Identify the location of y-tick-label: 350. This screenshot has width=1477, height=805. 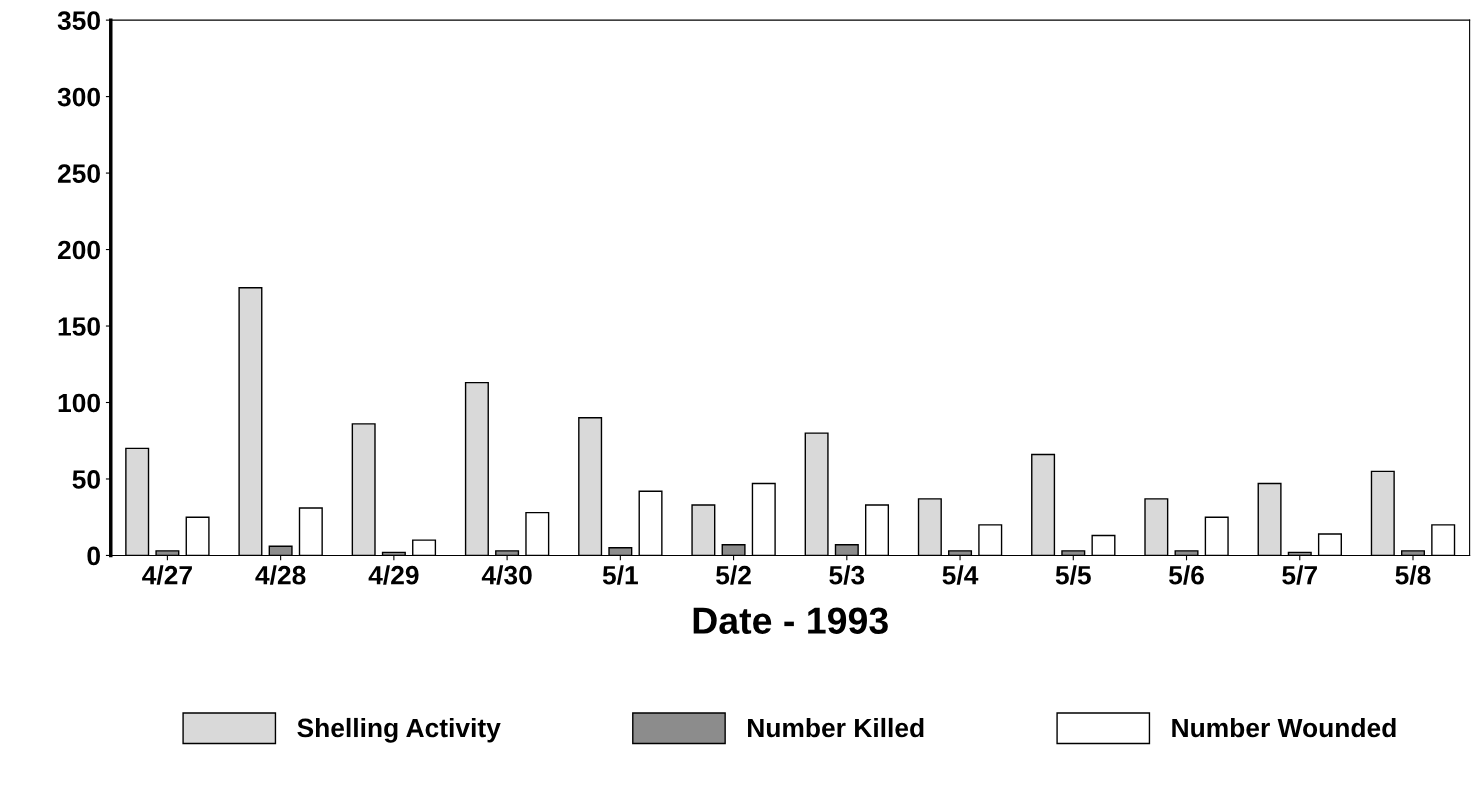
(78, 20).